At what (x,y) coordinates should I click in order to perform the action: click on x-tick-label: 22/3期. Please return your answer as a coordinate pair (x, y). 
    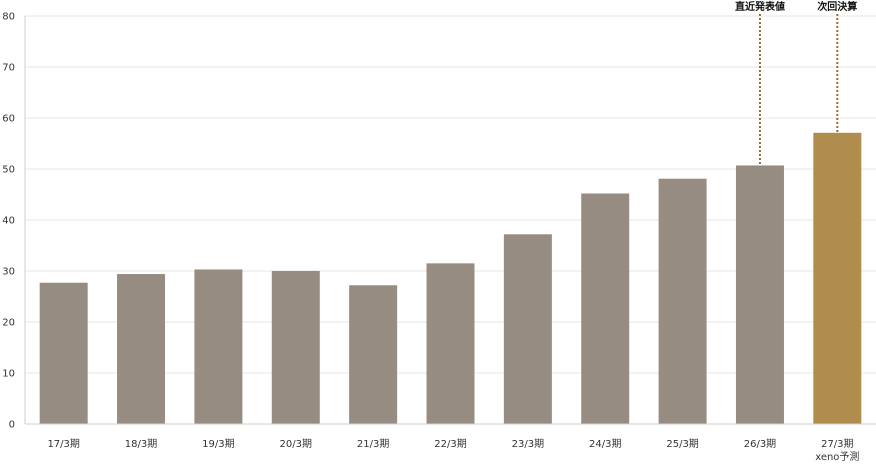
    Looking at the image, I should click on (450, 444).